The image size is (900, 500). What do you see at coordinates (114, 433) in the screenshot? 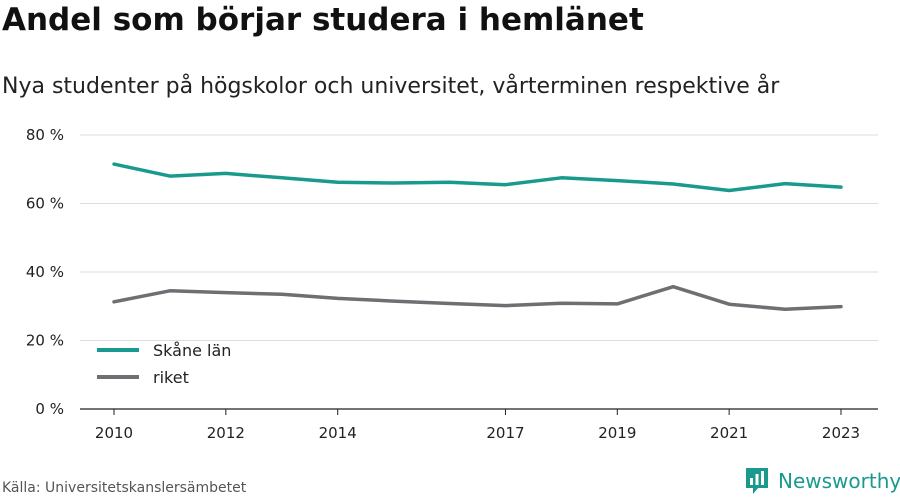
I see `x-tick-label: 2010` at bounding box center [114, 433].